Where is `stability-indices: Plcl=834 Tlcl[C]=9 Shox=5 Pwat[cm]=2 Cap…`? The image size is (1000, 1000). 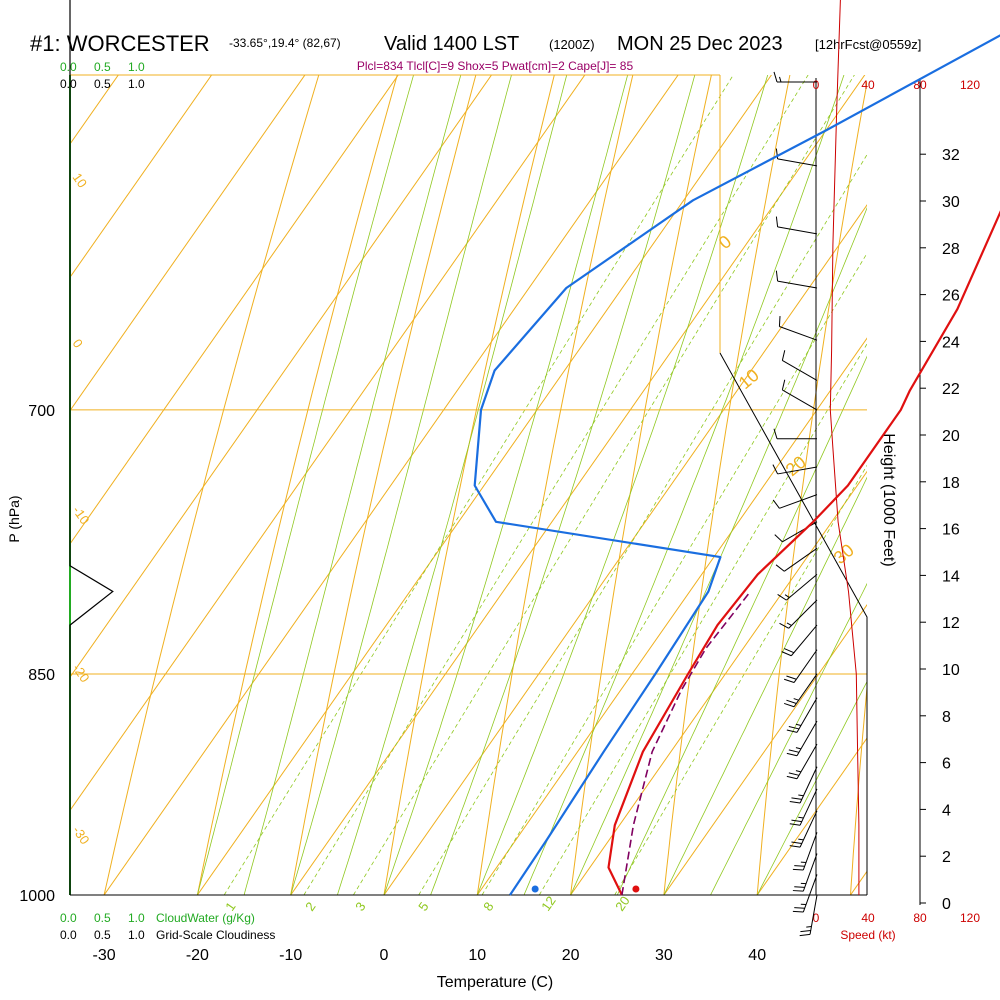
stability-indices: Plcl=834 Tlcl[C]=9 Shox=5 Pwat[cm]=2 Cap… is located at coordinates (495, 66).